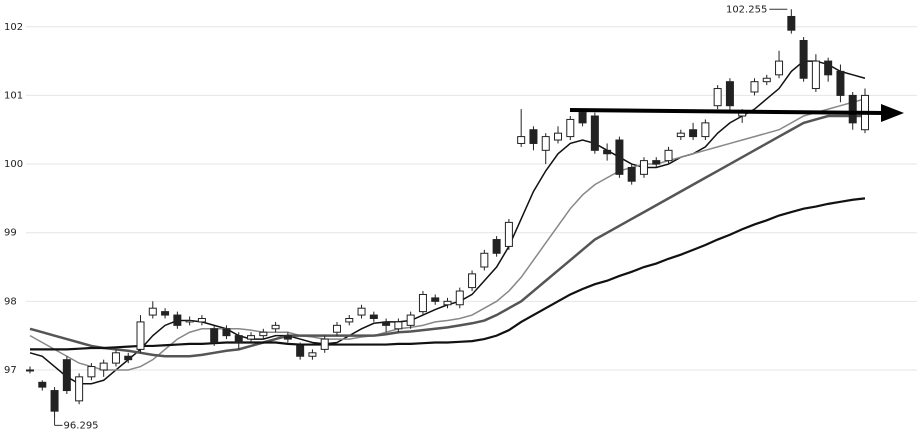  I want to click on trend-arrow, so click(736, 113).